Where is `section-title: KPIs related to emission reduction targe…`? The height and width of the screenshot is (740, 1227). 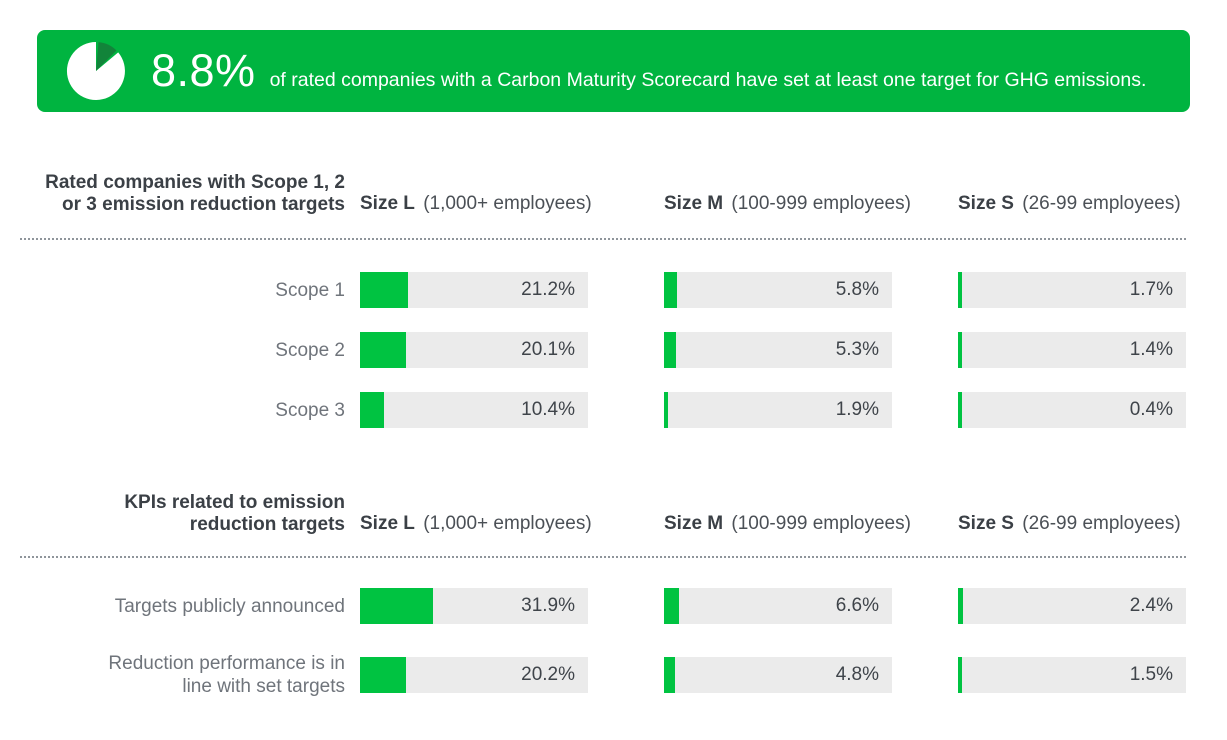
section-title: KPIs related to emission reduction targe… is located at coordinates (172, 514).